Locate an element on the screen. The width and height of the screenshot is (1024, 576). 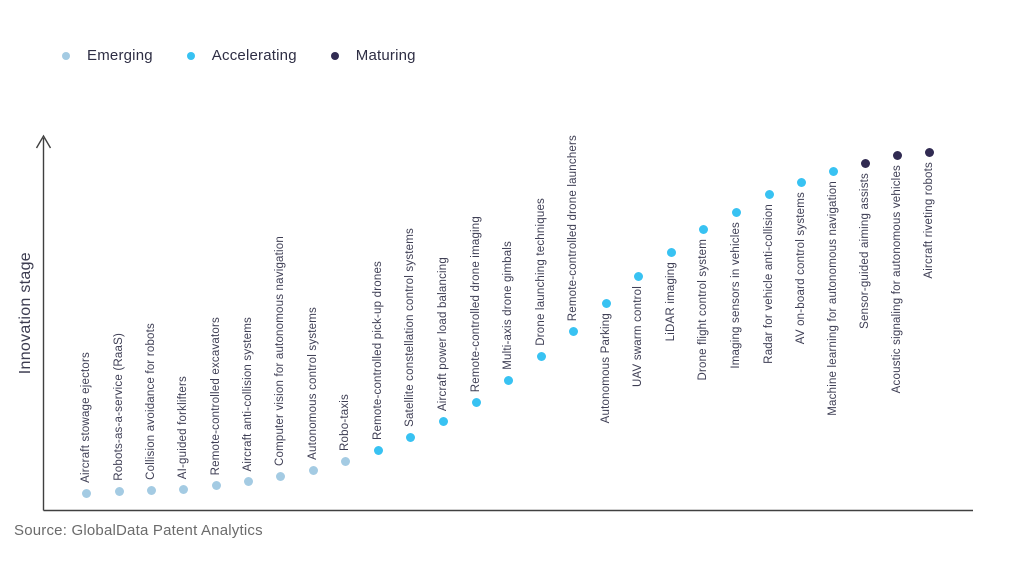
legend-label-maturing: Maturing is located at coordinates (385, 55).